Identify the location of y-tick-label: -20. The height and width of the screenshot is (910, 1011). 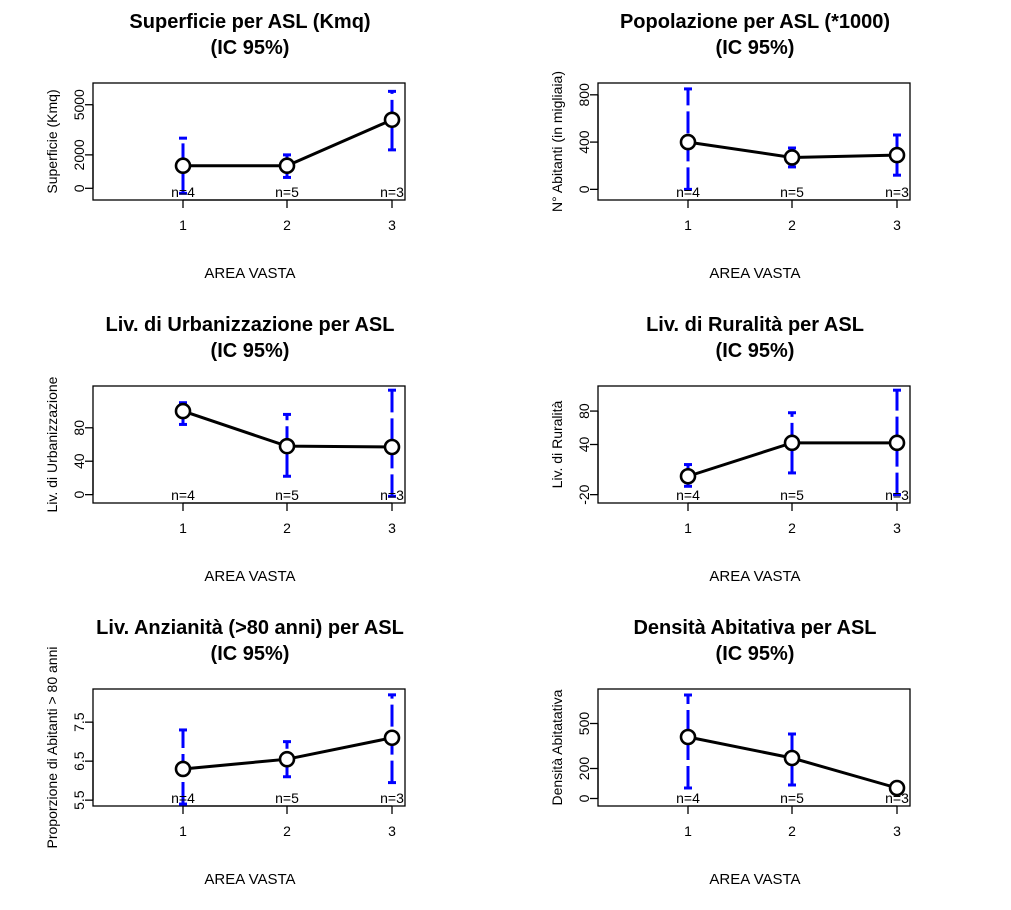
(584, 494).